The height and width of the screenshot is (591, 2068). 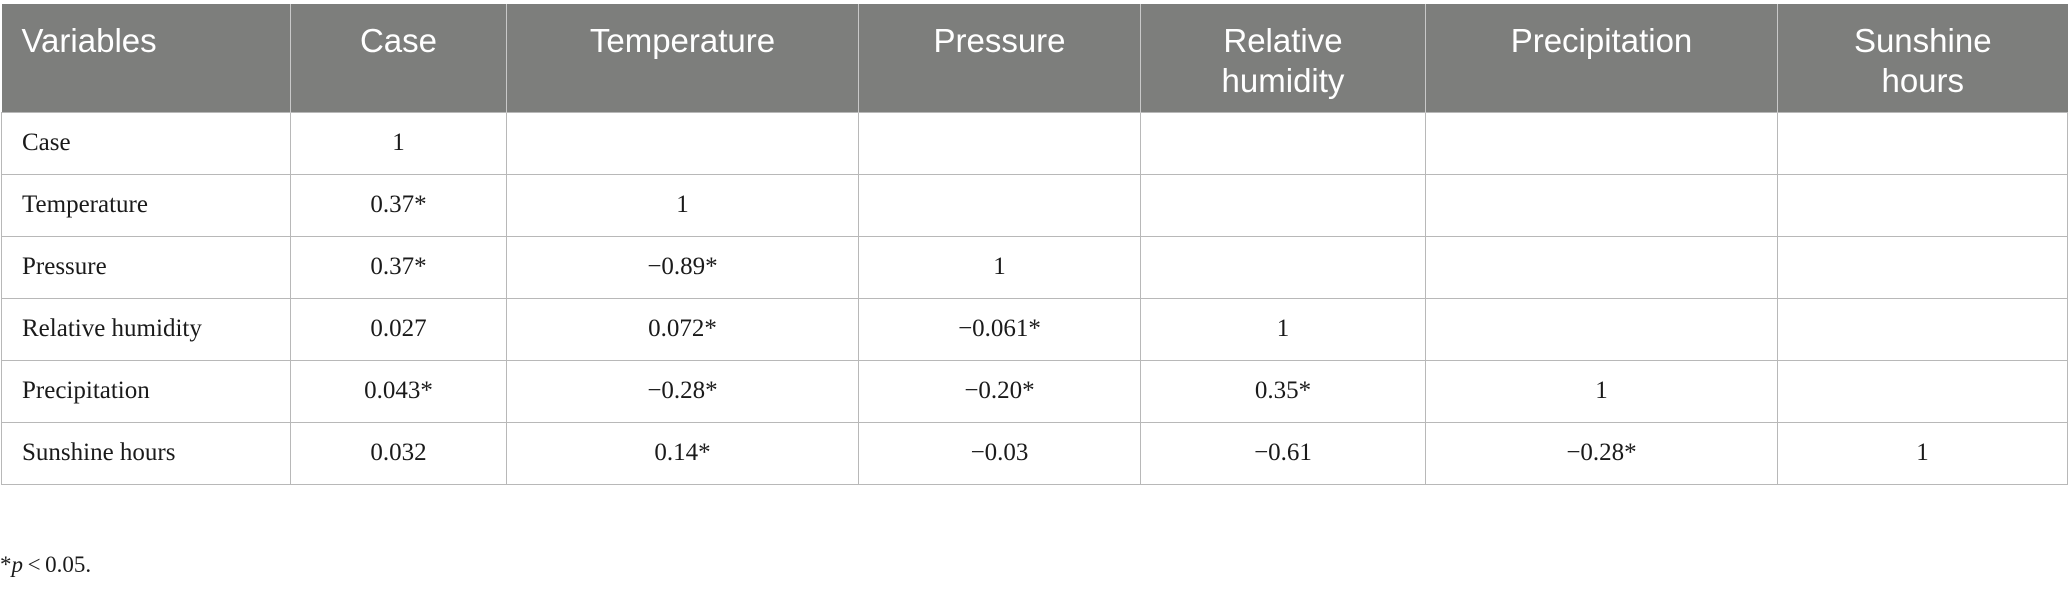 What do you see at coordinates (682, 58) in the screenshot?
I see `header-temperature: Temperature` at bounding box center [682, 58].